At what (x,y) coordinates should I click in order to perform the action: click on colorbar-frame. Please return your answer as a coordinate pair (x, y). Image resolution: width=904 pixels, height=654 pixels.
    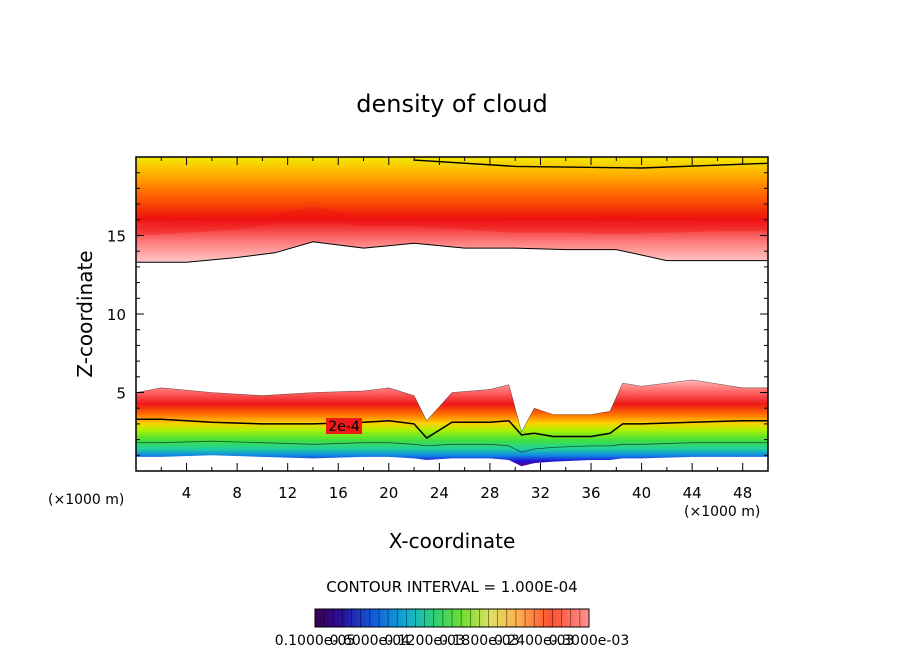
    Looking at the image, I should click on (452, 618).